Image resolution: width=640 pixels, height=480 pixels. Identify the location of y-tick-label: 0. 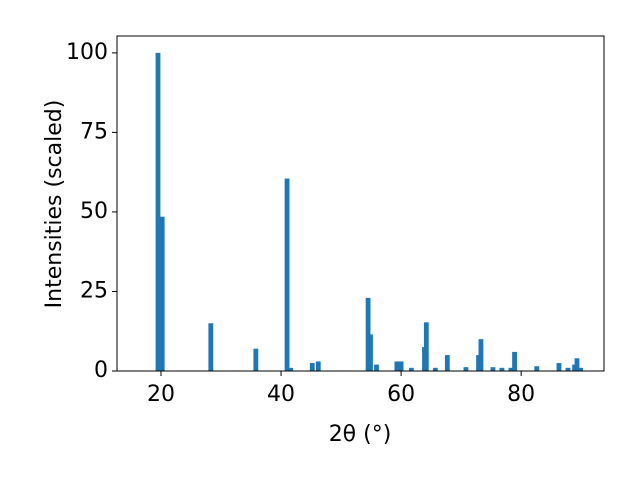
(101, 370).